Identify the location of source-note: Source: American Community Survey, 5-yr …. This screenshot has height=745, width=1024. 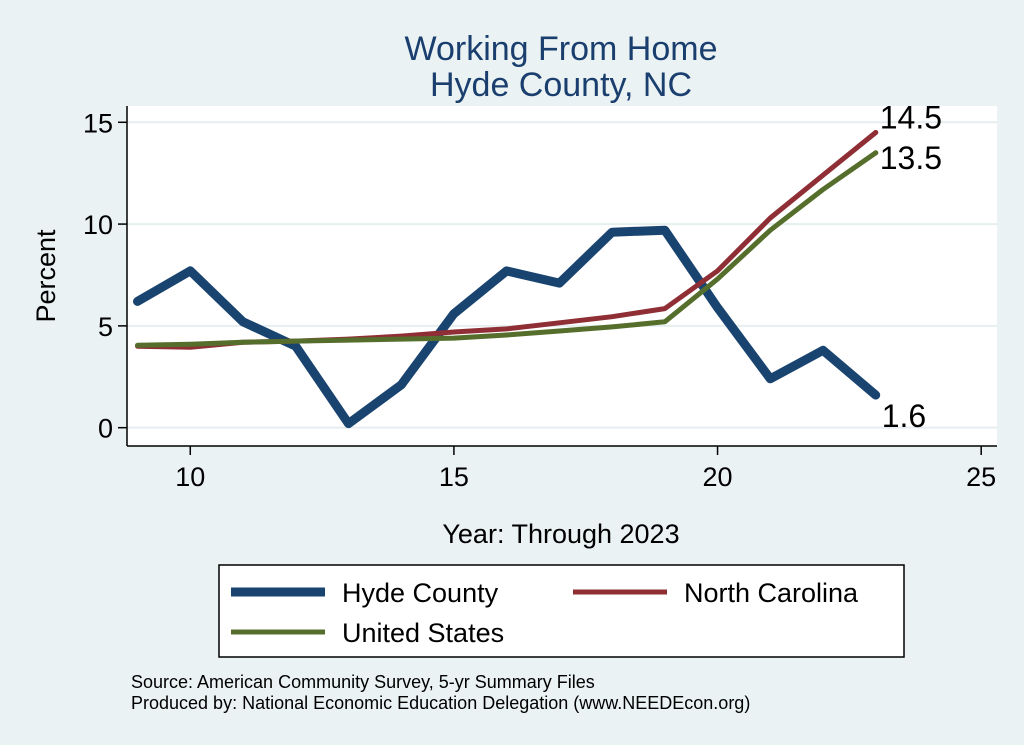
(363, 682).